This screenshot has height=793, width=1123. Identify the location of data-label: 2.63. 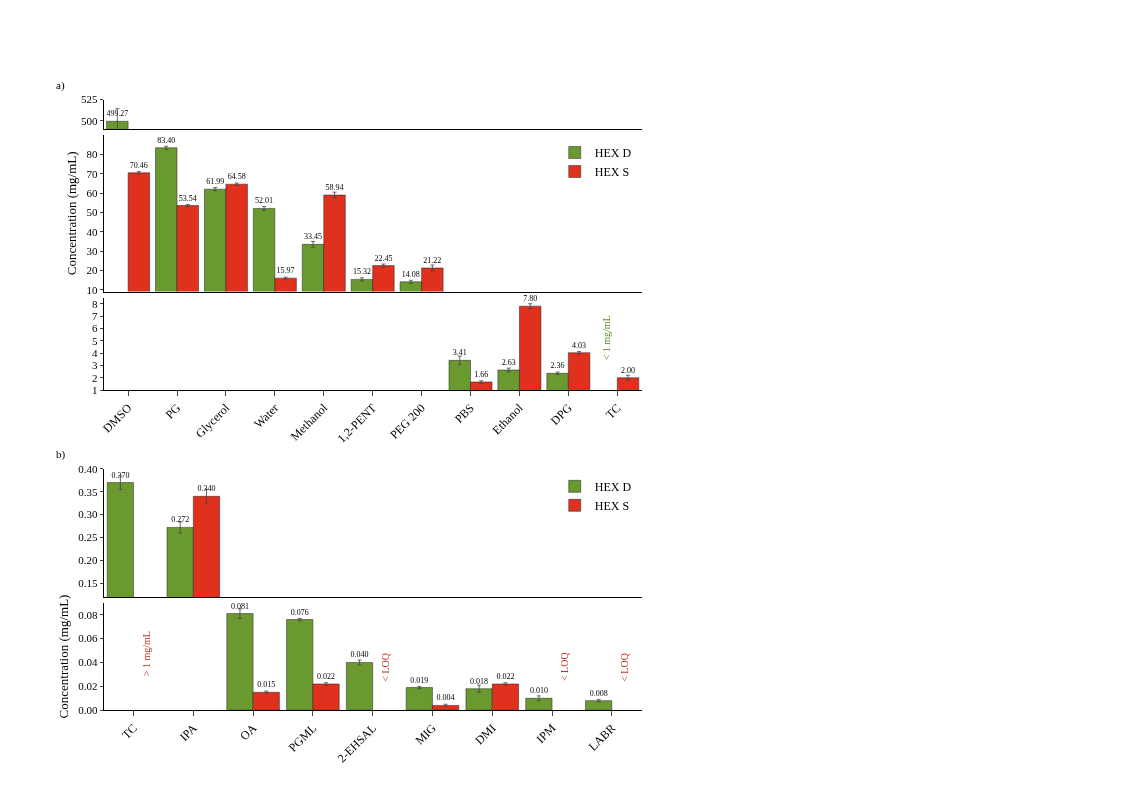
(508, 362).